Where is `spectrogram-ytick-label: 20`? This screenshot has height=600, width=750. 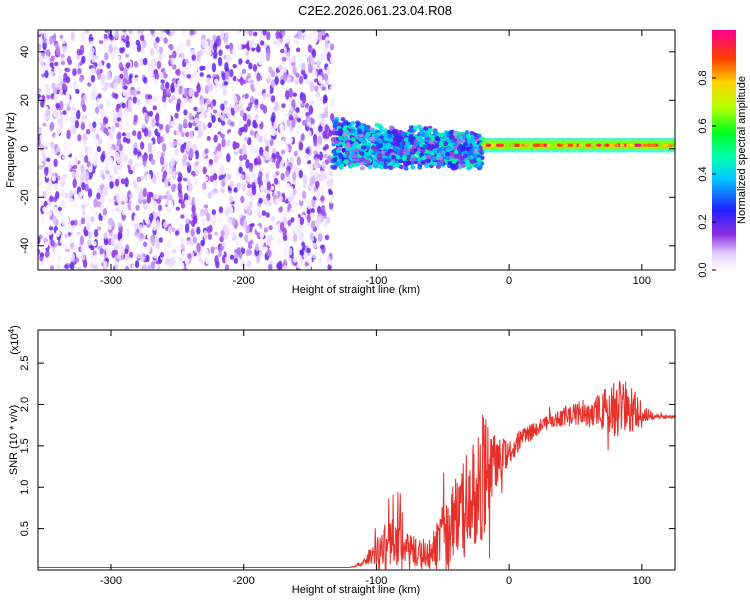 spectrogram-ytick-label: 20 is located at coordinates (25, 100).